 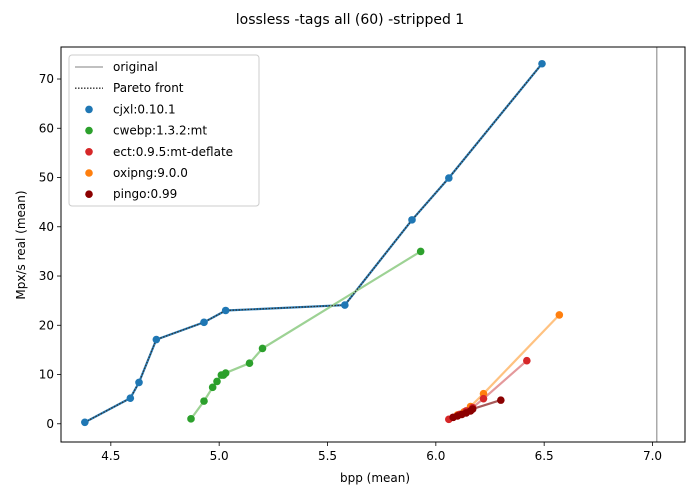 I want to click on x-tick-label: 5.0, so click(x=219, y=456).